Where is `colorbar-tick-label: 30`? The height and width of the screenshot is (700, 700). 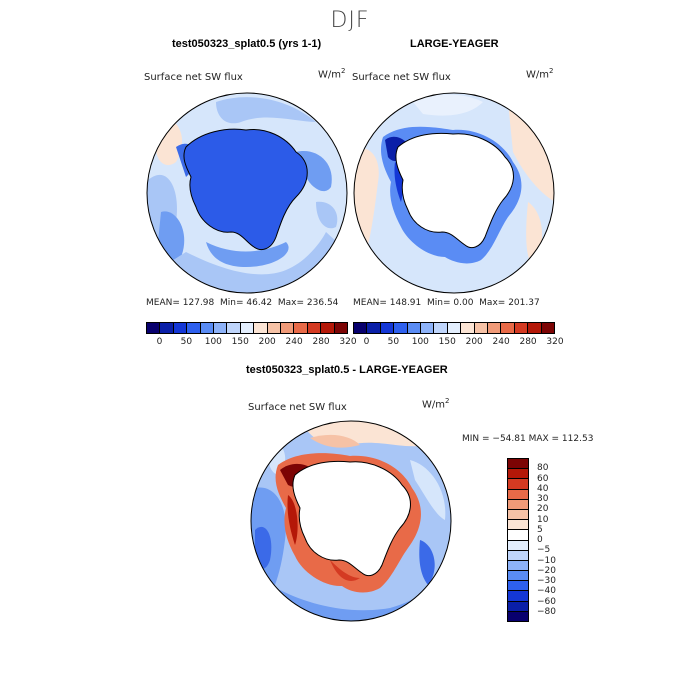 colorbar-tick-label: 30 is located at coordinates (543, 499).